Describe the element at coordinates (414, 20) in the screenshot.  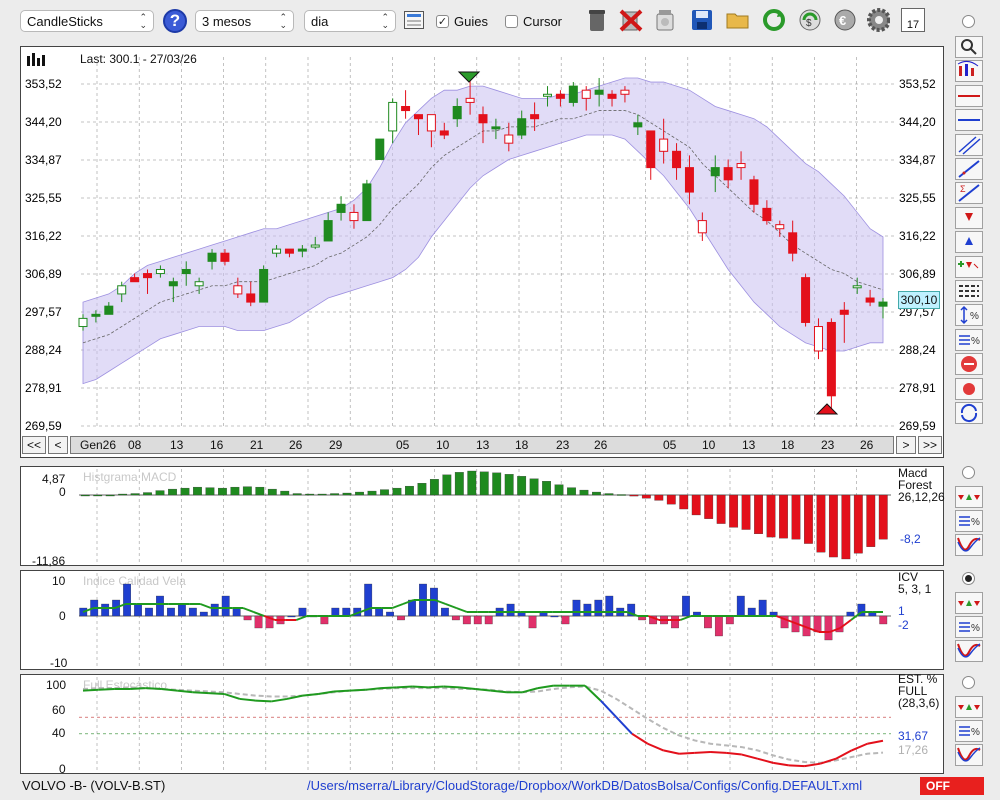
I see `grid-icon` at that location.